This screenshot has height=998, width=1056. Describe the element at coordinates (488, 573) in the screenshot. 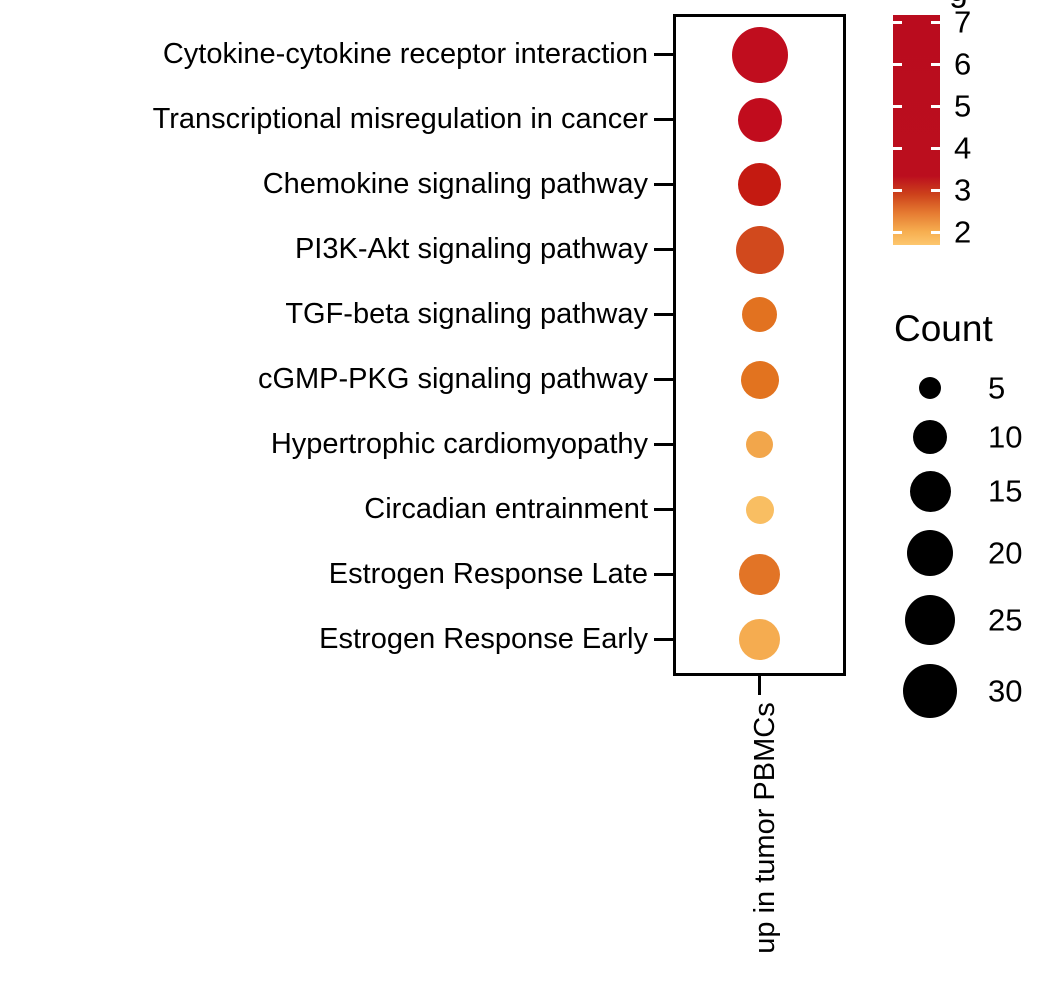

I see `y-axis-label: Estrogen Response Late` at that location.